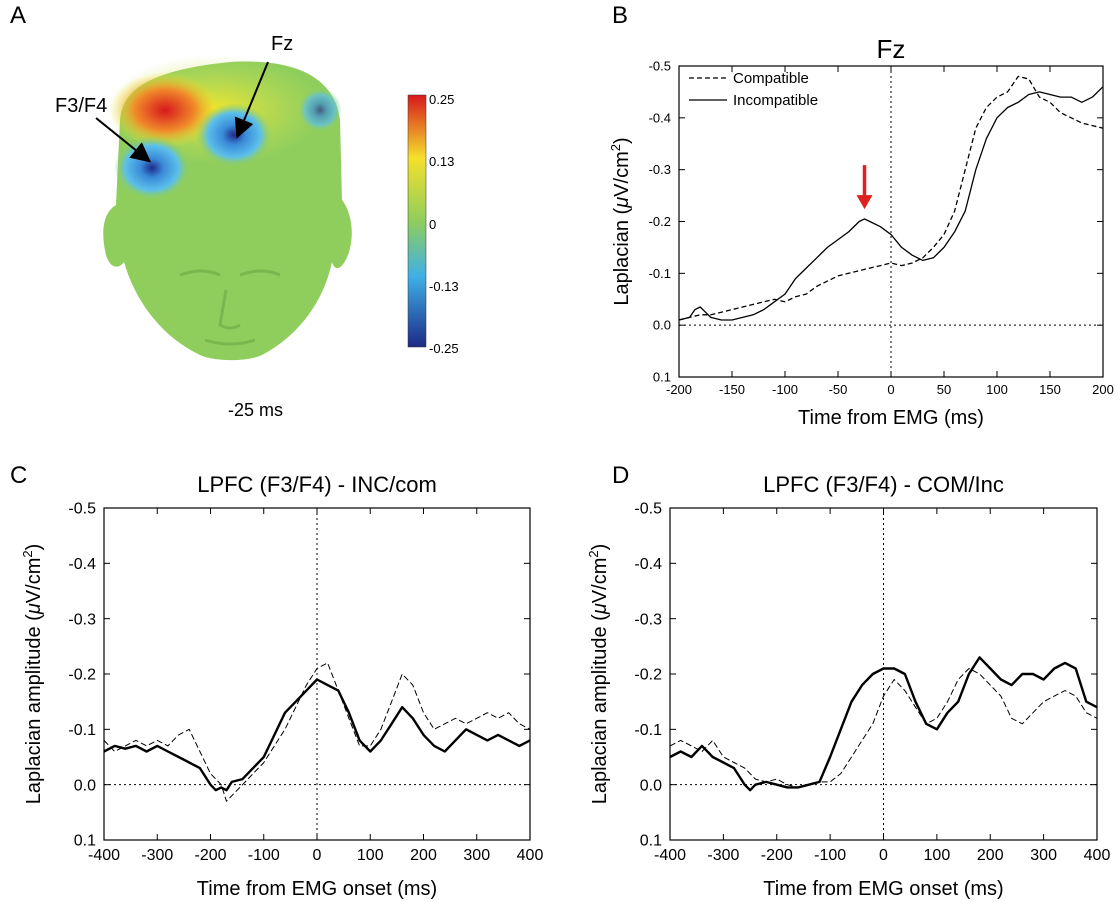 The width and height of the screenshot is (1120, 902). What do you see at coordinates (891, 203) in the screenshot?
I see `series-line-incompatible` at bounding box center [891, 203].